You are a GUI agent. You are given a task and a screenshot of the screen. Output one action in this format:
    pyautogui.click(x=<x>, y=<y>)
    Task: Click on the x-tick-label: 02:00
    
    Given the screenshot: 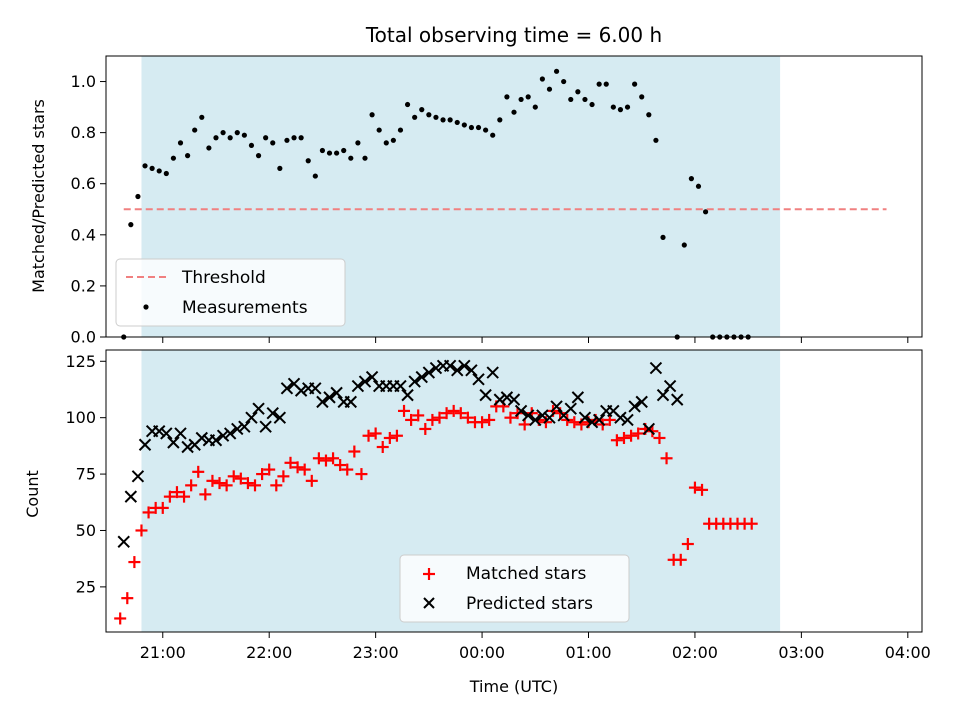 What is the action you would take?
    pyautogui.click(x=695, y=652)
    